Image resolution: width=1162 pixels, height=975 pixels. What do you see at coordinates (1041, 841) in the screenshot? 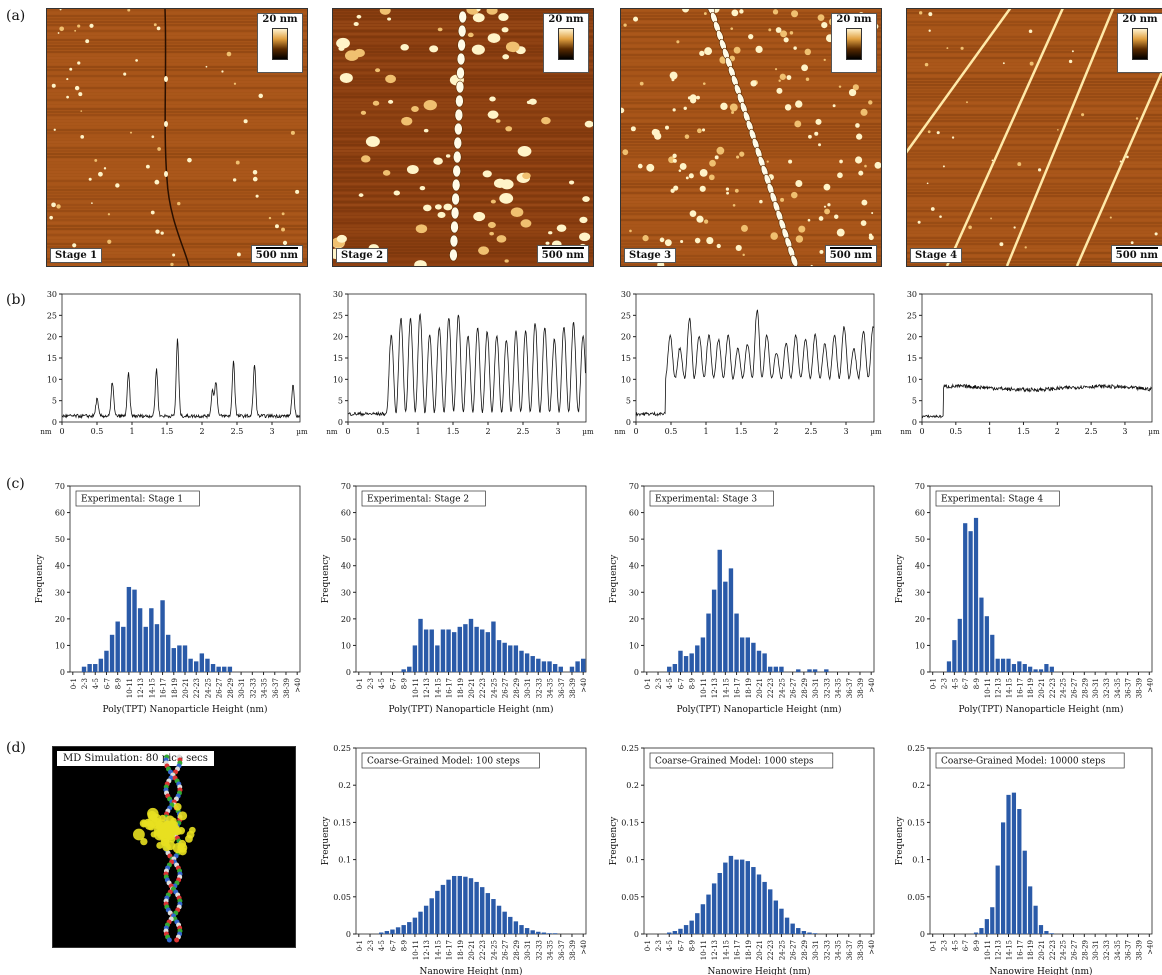
I see `plot-frame` at bounding box center [1041, 841].